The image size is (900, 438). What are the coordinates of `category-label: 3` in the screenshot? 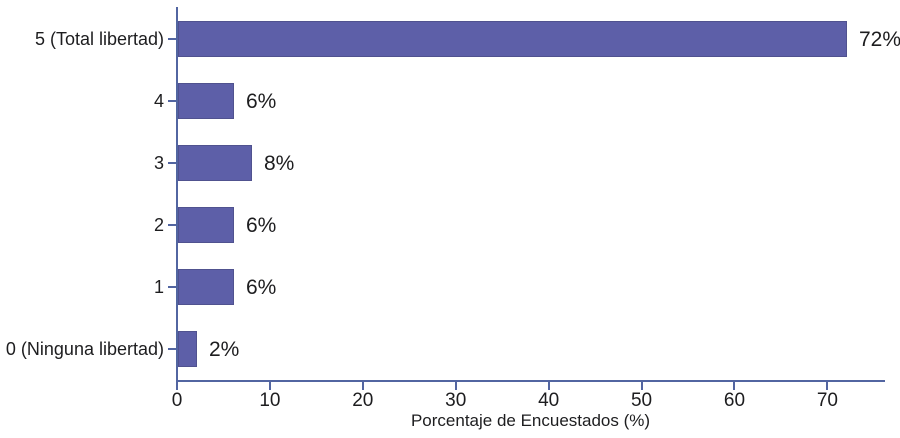 It's located at (158, 163).